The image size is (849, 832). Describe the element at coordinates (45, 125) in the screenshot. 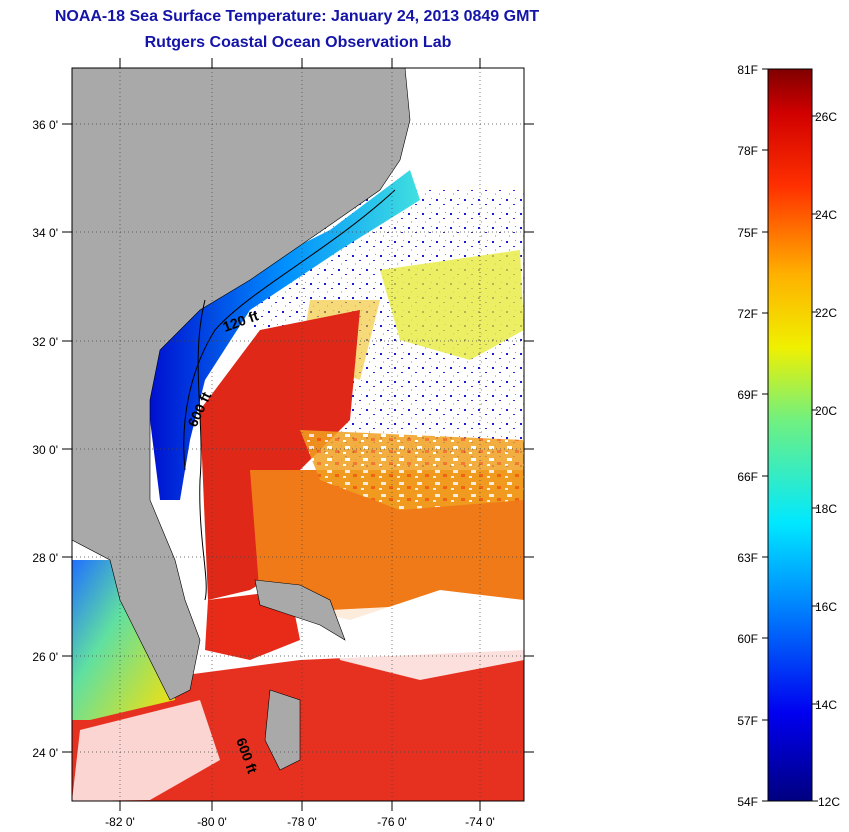

I see `lat-tick-label: 36 0'` at that location.